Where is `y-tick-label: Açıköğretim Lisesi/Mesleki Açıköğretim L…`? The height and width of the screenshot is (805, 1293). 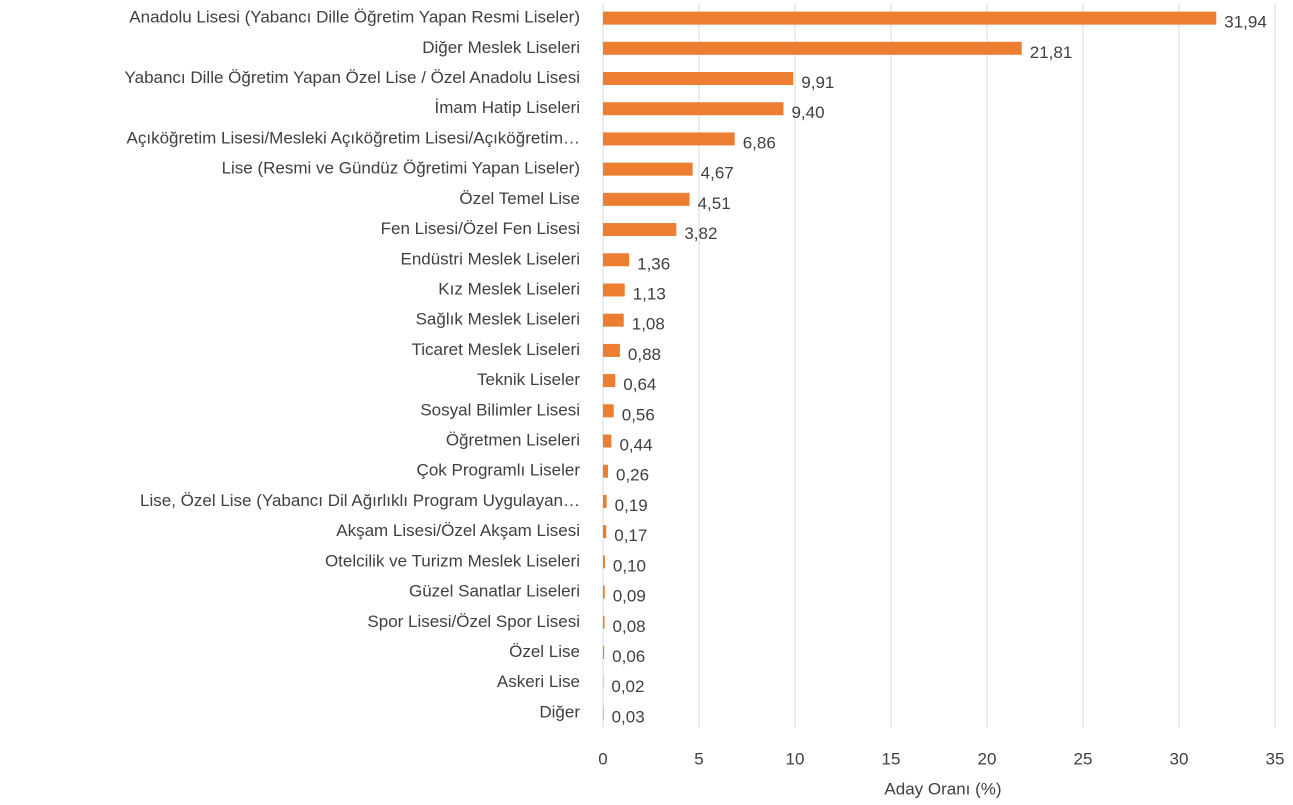 y-tick-label: Açıköğretim Lisesi/Mesleki Açıköğretim L… is located at coordinates (353, 137).